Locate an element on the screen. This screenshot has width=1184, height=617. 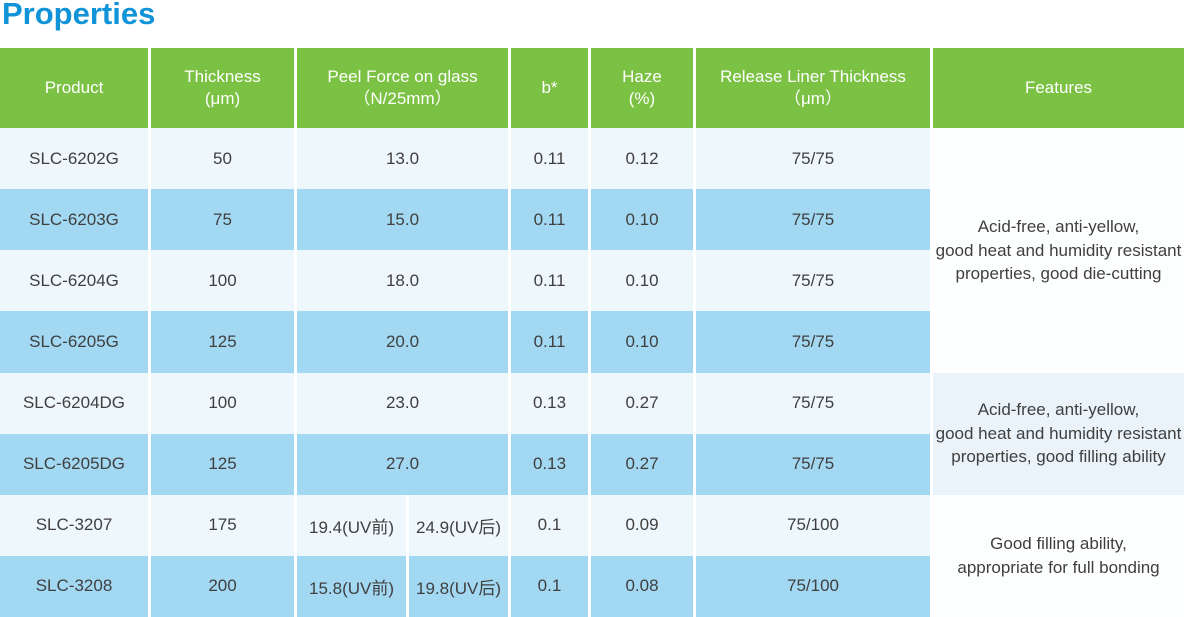
product-cell: SLC-6202G is located at coordinates (74, 159).